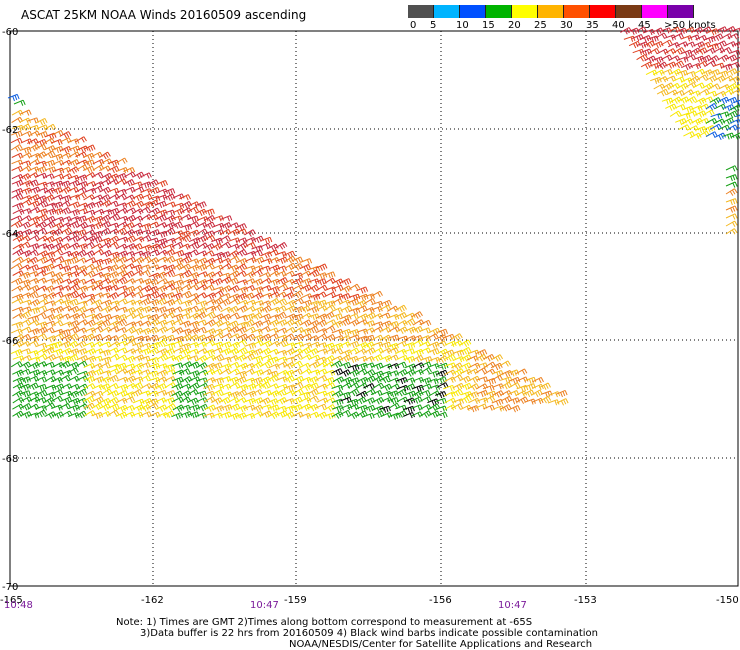 Image resolution: width=740 pixels, height=650 pixels. I want to click on longitude-label: -162, so click(152, 600).